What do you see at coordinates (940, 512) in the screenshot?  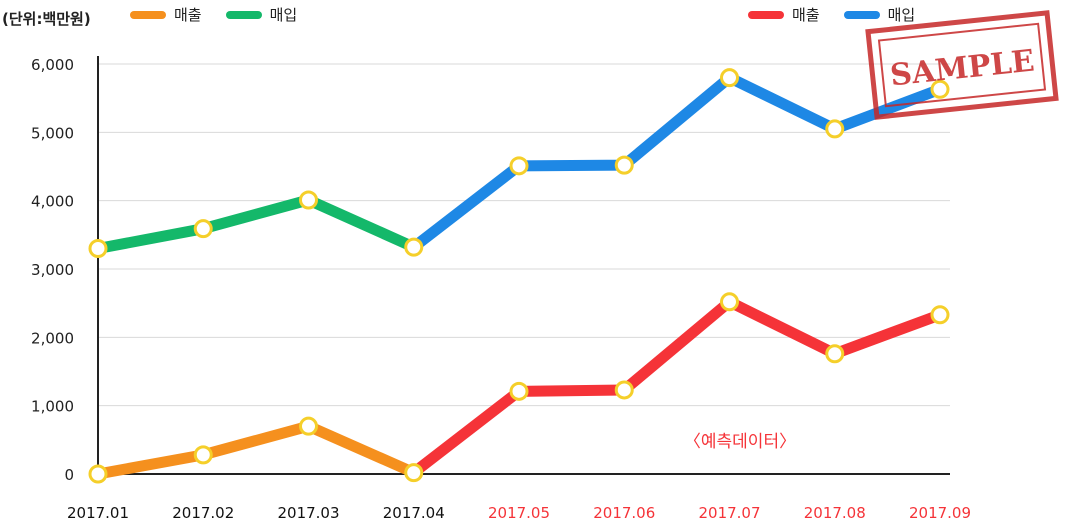 I see `x-tick-label: 2017.09` at bounding box center [940, 512].